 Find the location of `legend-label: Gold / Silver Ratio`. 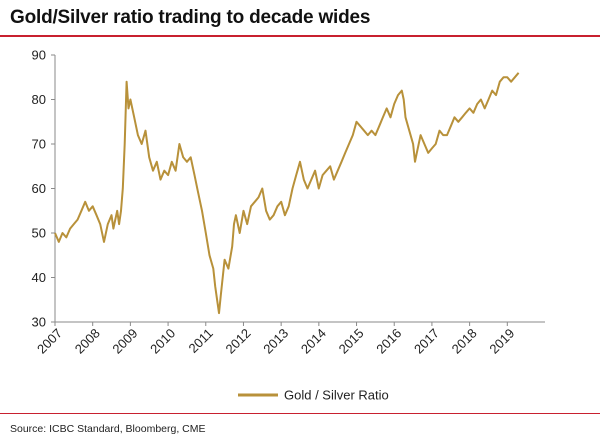

legend-label: Gold / Silver Ratio is located at coordinates (336, 395).